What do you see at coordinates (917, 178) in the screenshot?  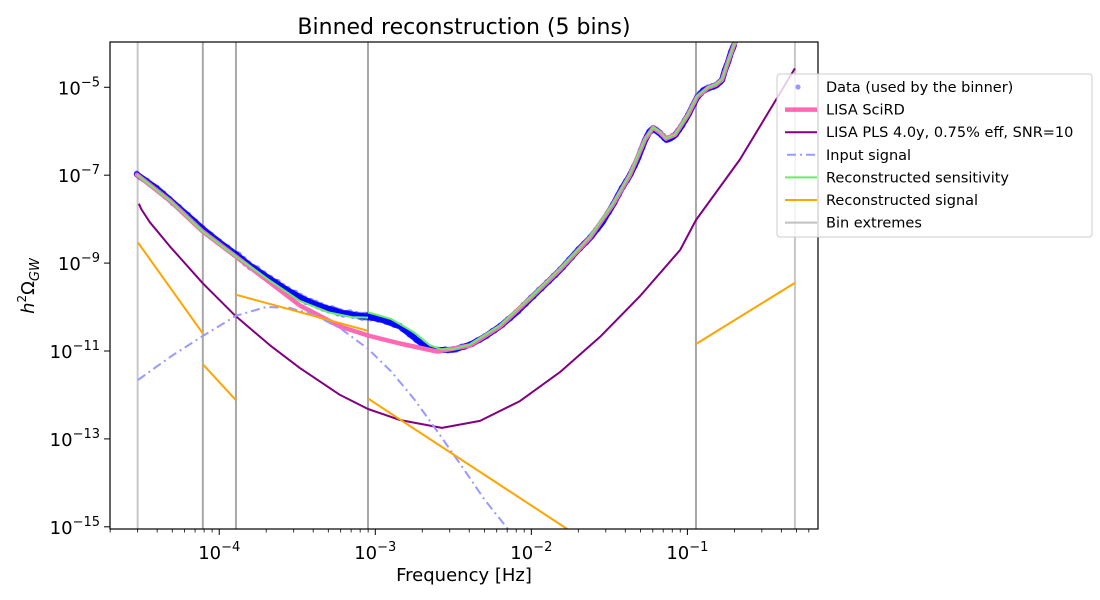 I see `legend-label: Reconstructed sensitivity` at bounding box center [917, 178].